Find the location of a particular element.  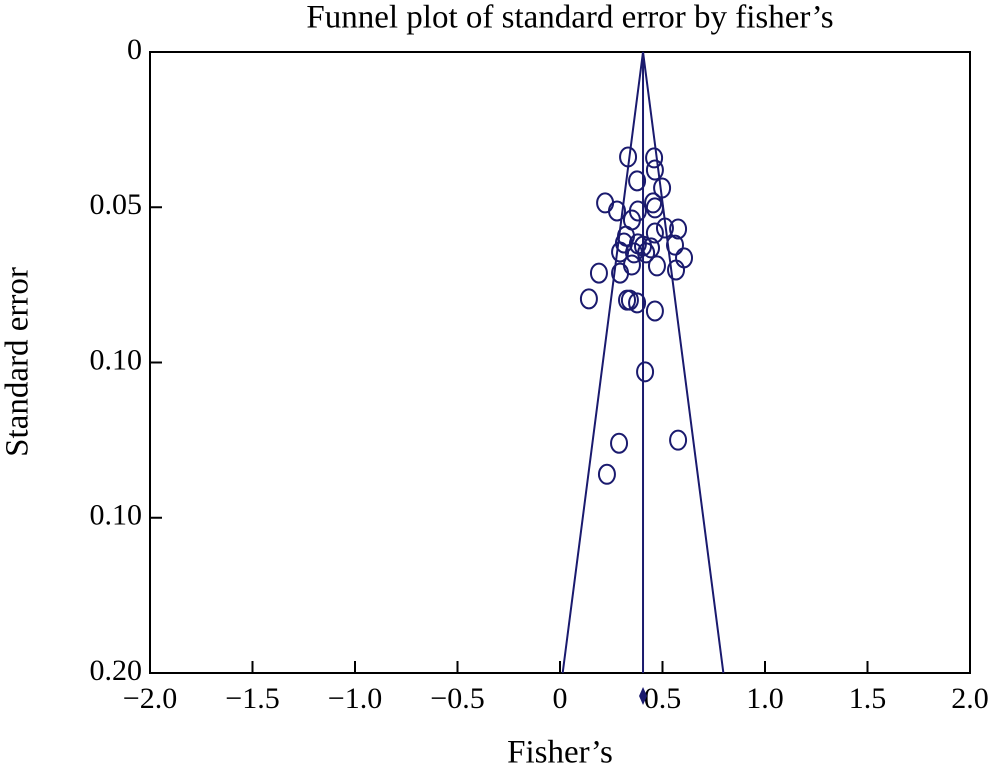

x-axis-label: Fisher’s is located at coordinates (560, 753).